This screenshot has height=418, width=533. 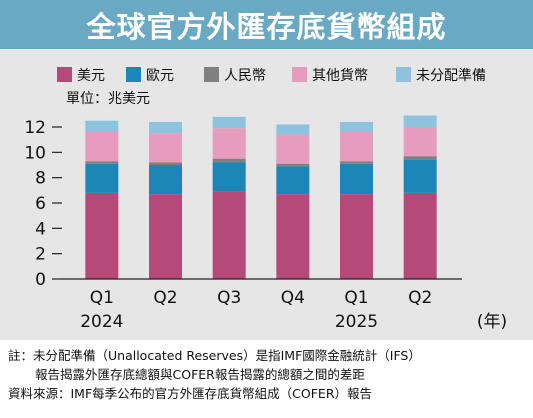 What do you see at coordinates (35, 128) in the screenshot?
I see `y-tick-label: 12` at bounding box center [35, 128].